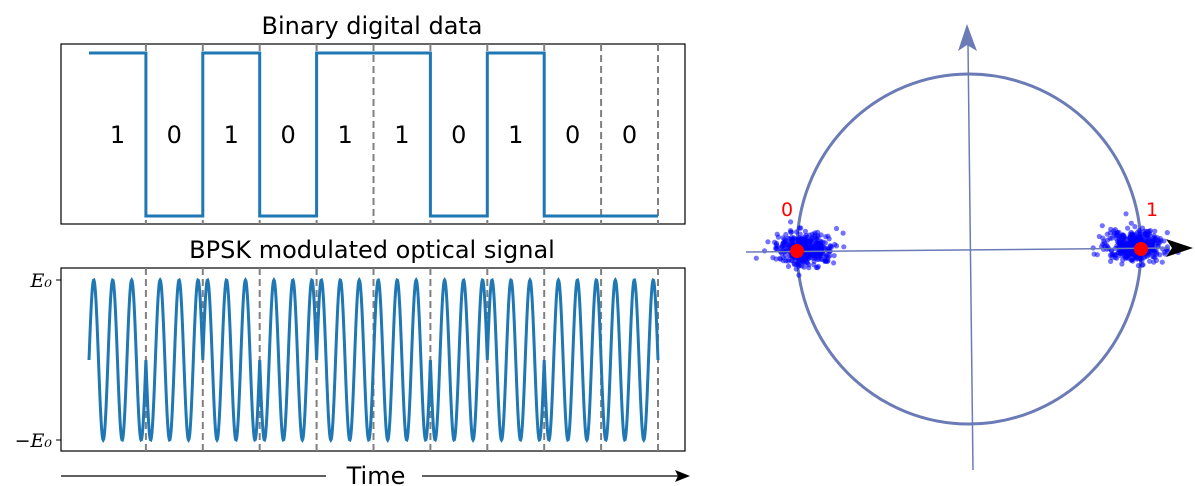 This screenshot has width=1195, height=486. What do you see at coordinates (174, 135) in the screenshot?
I see `bit-label-1: 0` at bounding box center [174, 135].